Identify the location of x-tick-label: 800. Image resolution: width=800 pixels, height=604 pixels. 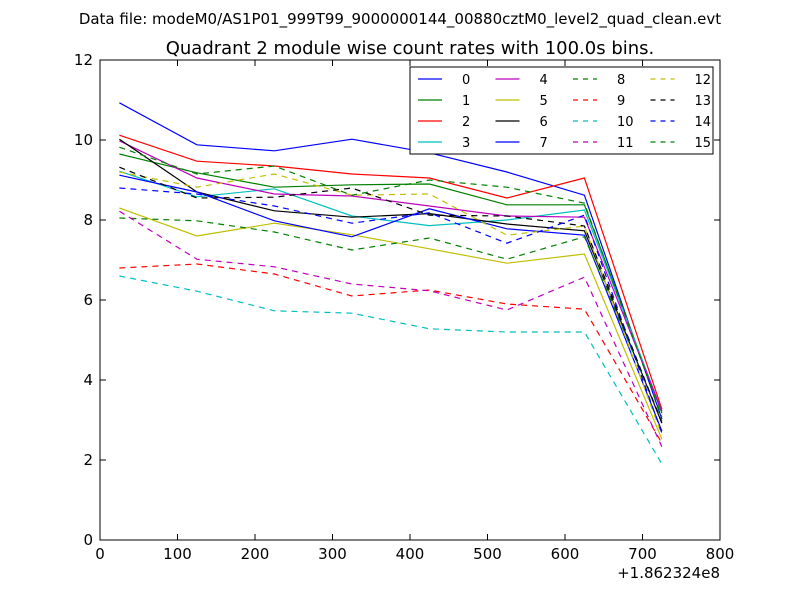
(720, 554).